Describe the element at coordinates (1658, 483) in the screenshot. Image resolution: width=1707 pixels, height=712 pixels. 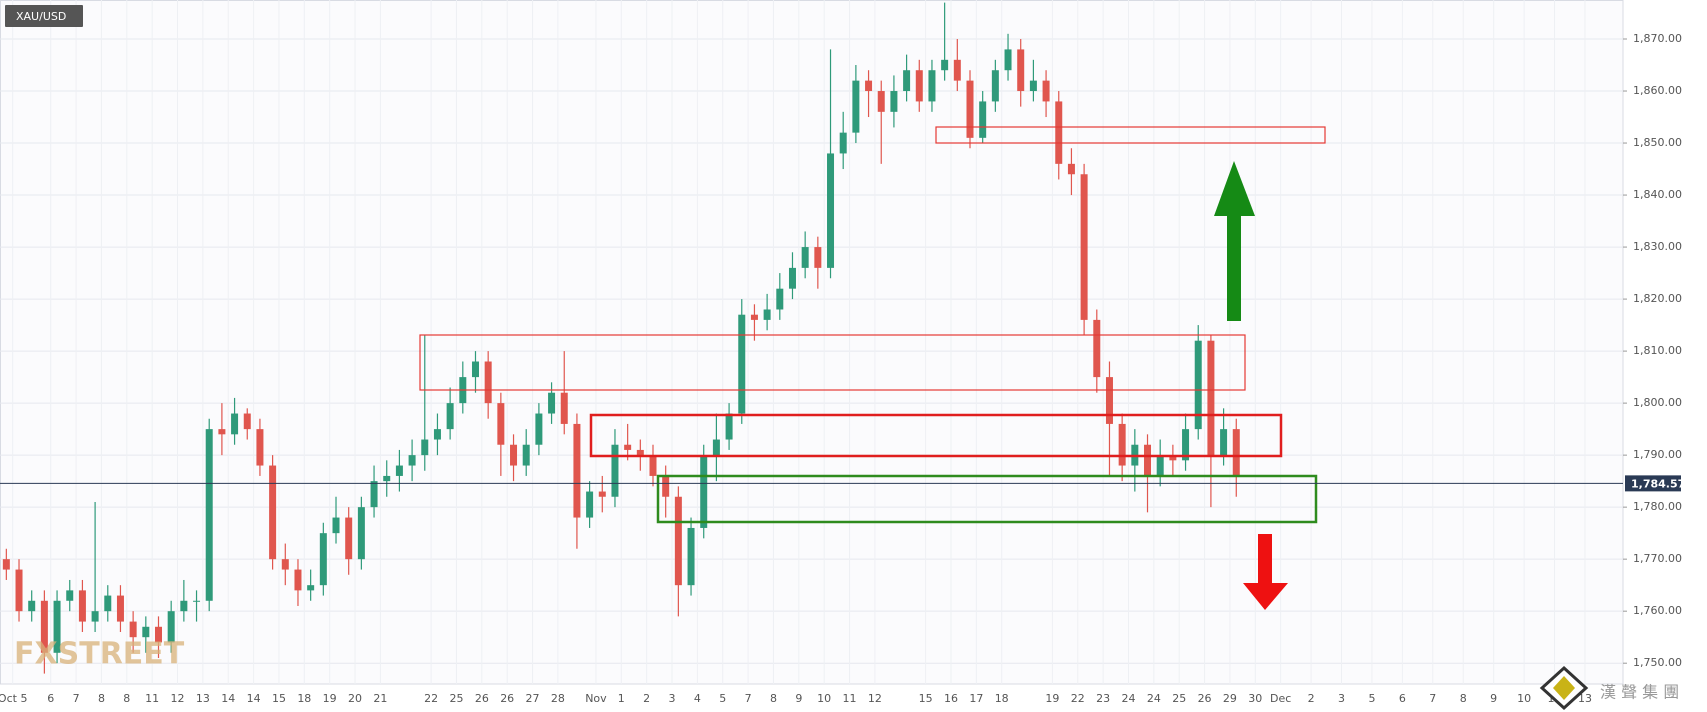
I see `last-price-label: 1,784.57` at that location.